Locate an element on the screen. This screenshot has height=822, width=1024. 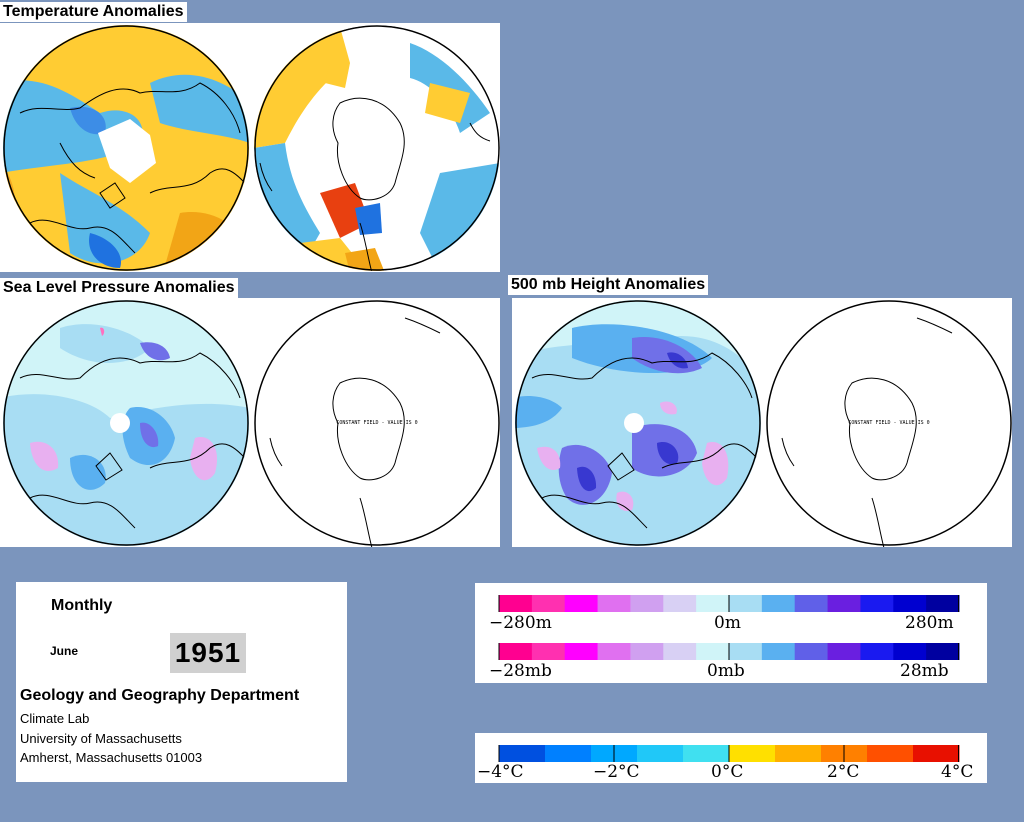
pressure-label-zero: 0mb is located at coordinates (726, 671).